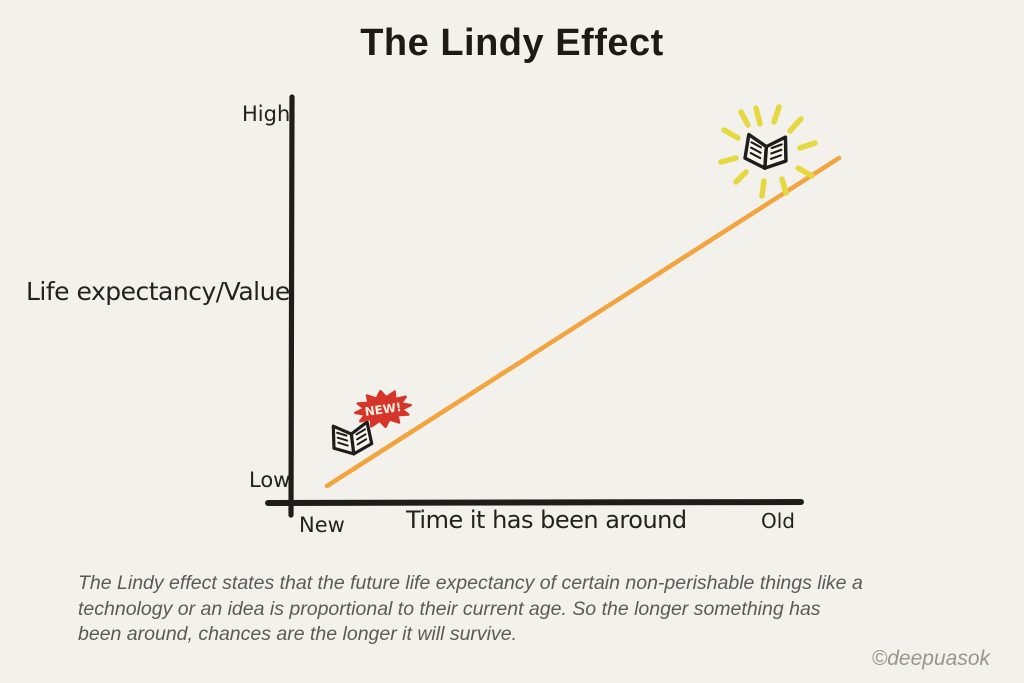  Describe the element at coordinates (270, 480) in the screenshot. I see `y-tick-low: Low` at that location.